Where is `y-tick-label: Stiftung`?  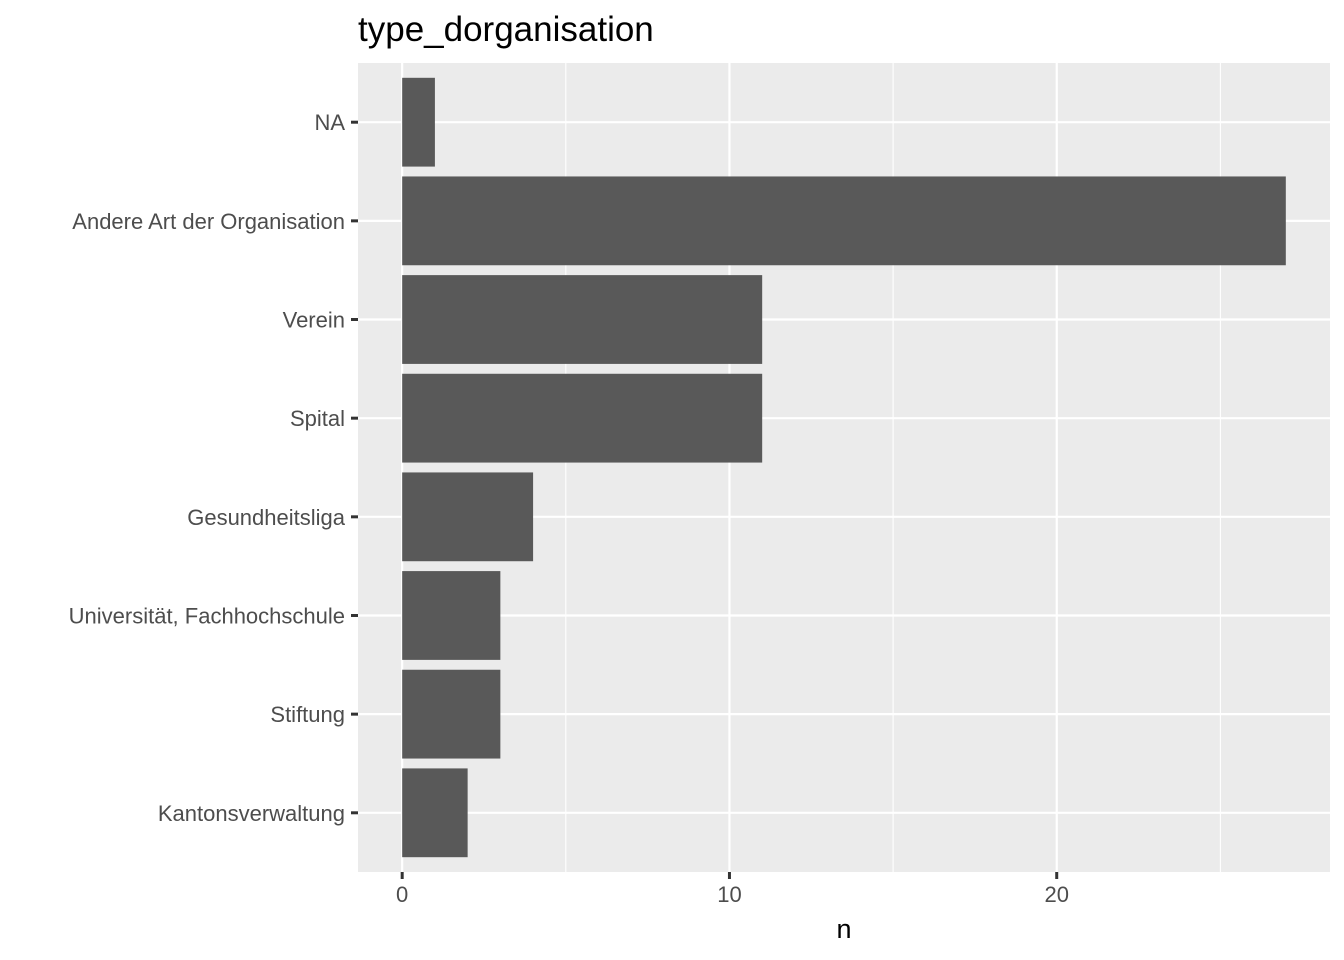 y-tick-label: Stiftung is located at coordinates (307, 714).